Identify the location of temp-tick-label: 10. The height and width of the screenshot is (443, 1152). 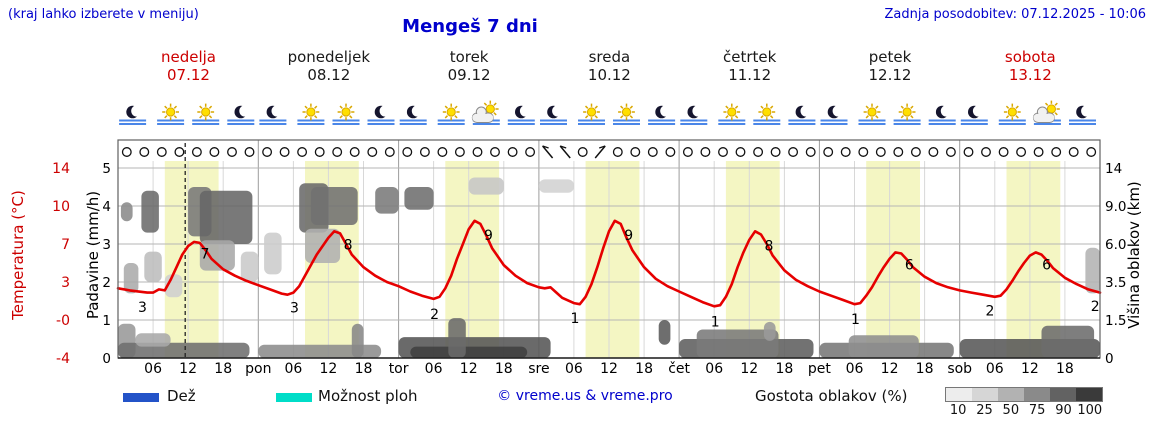
(61, 207).